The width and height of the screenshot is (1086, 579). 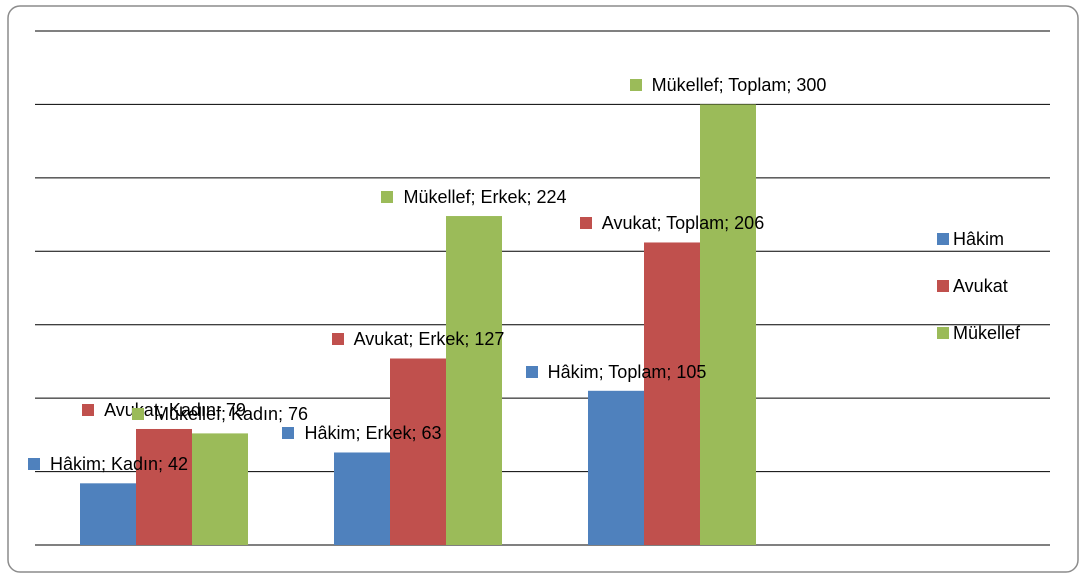 I want to click on label-text: Avukat; Toplam; 206, so click(x=683, y=223).